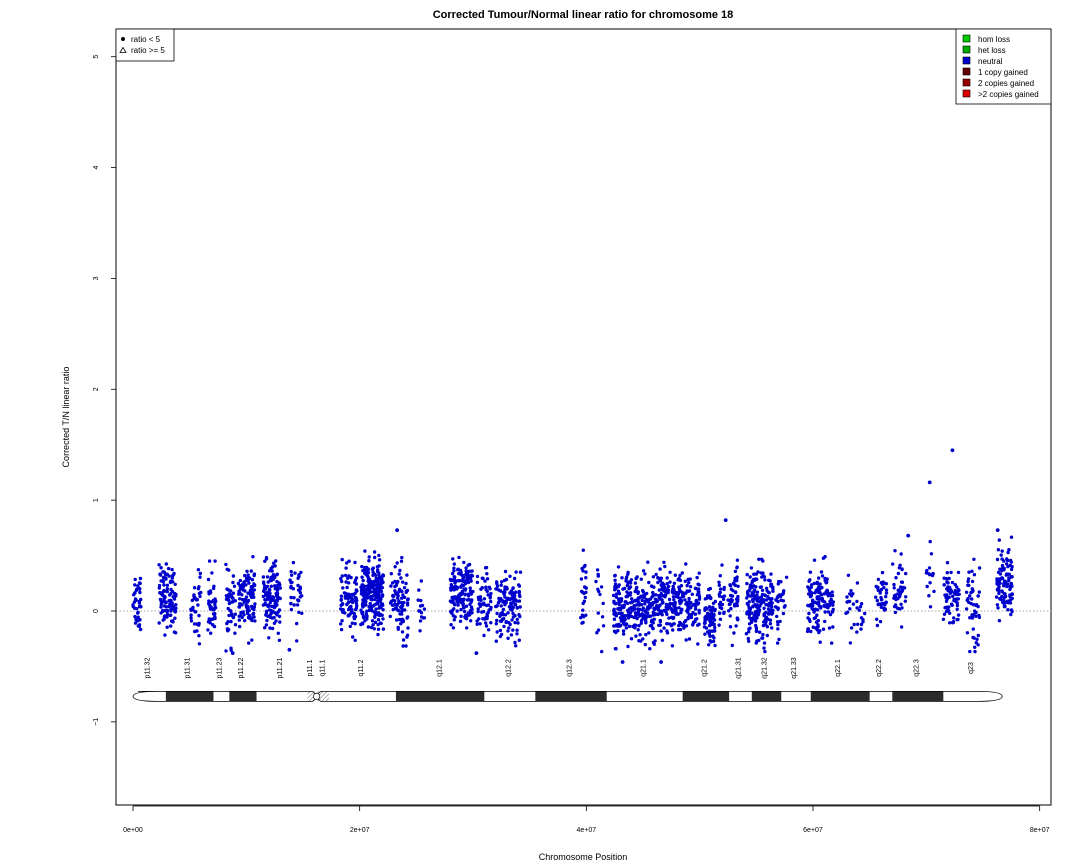 This screenshot has width=1080, height=864. Describe the element at coordinates (96, 500) in the screenshot. I see `y-tick-label: 1` at that location.